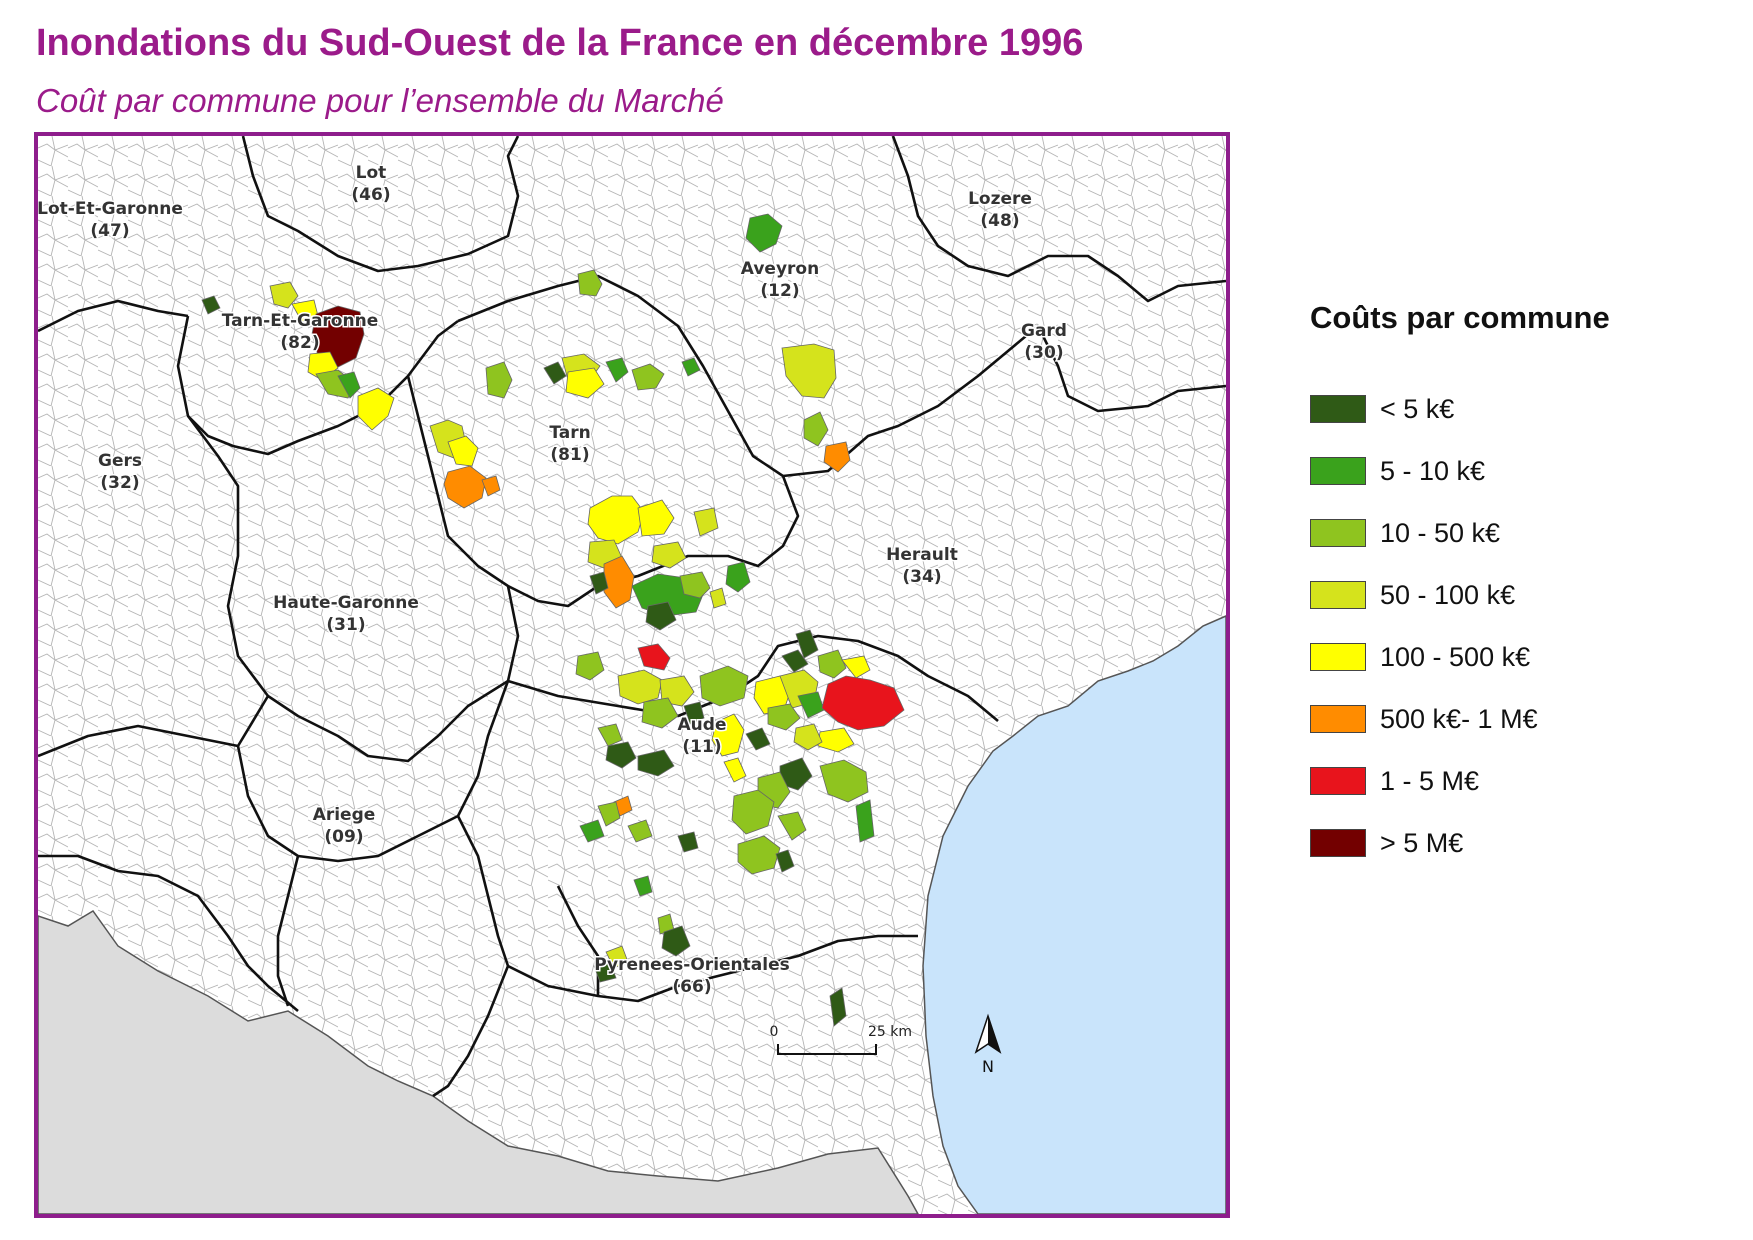  What do you see at coordinates (120, 472) in the screenshot?
I see `dep-label-gers: Gers (32)` at bounding box center [120, 472].